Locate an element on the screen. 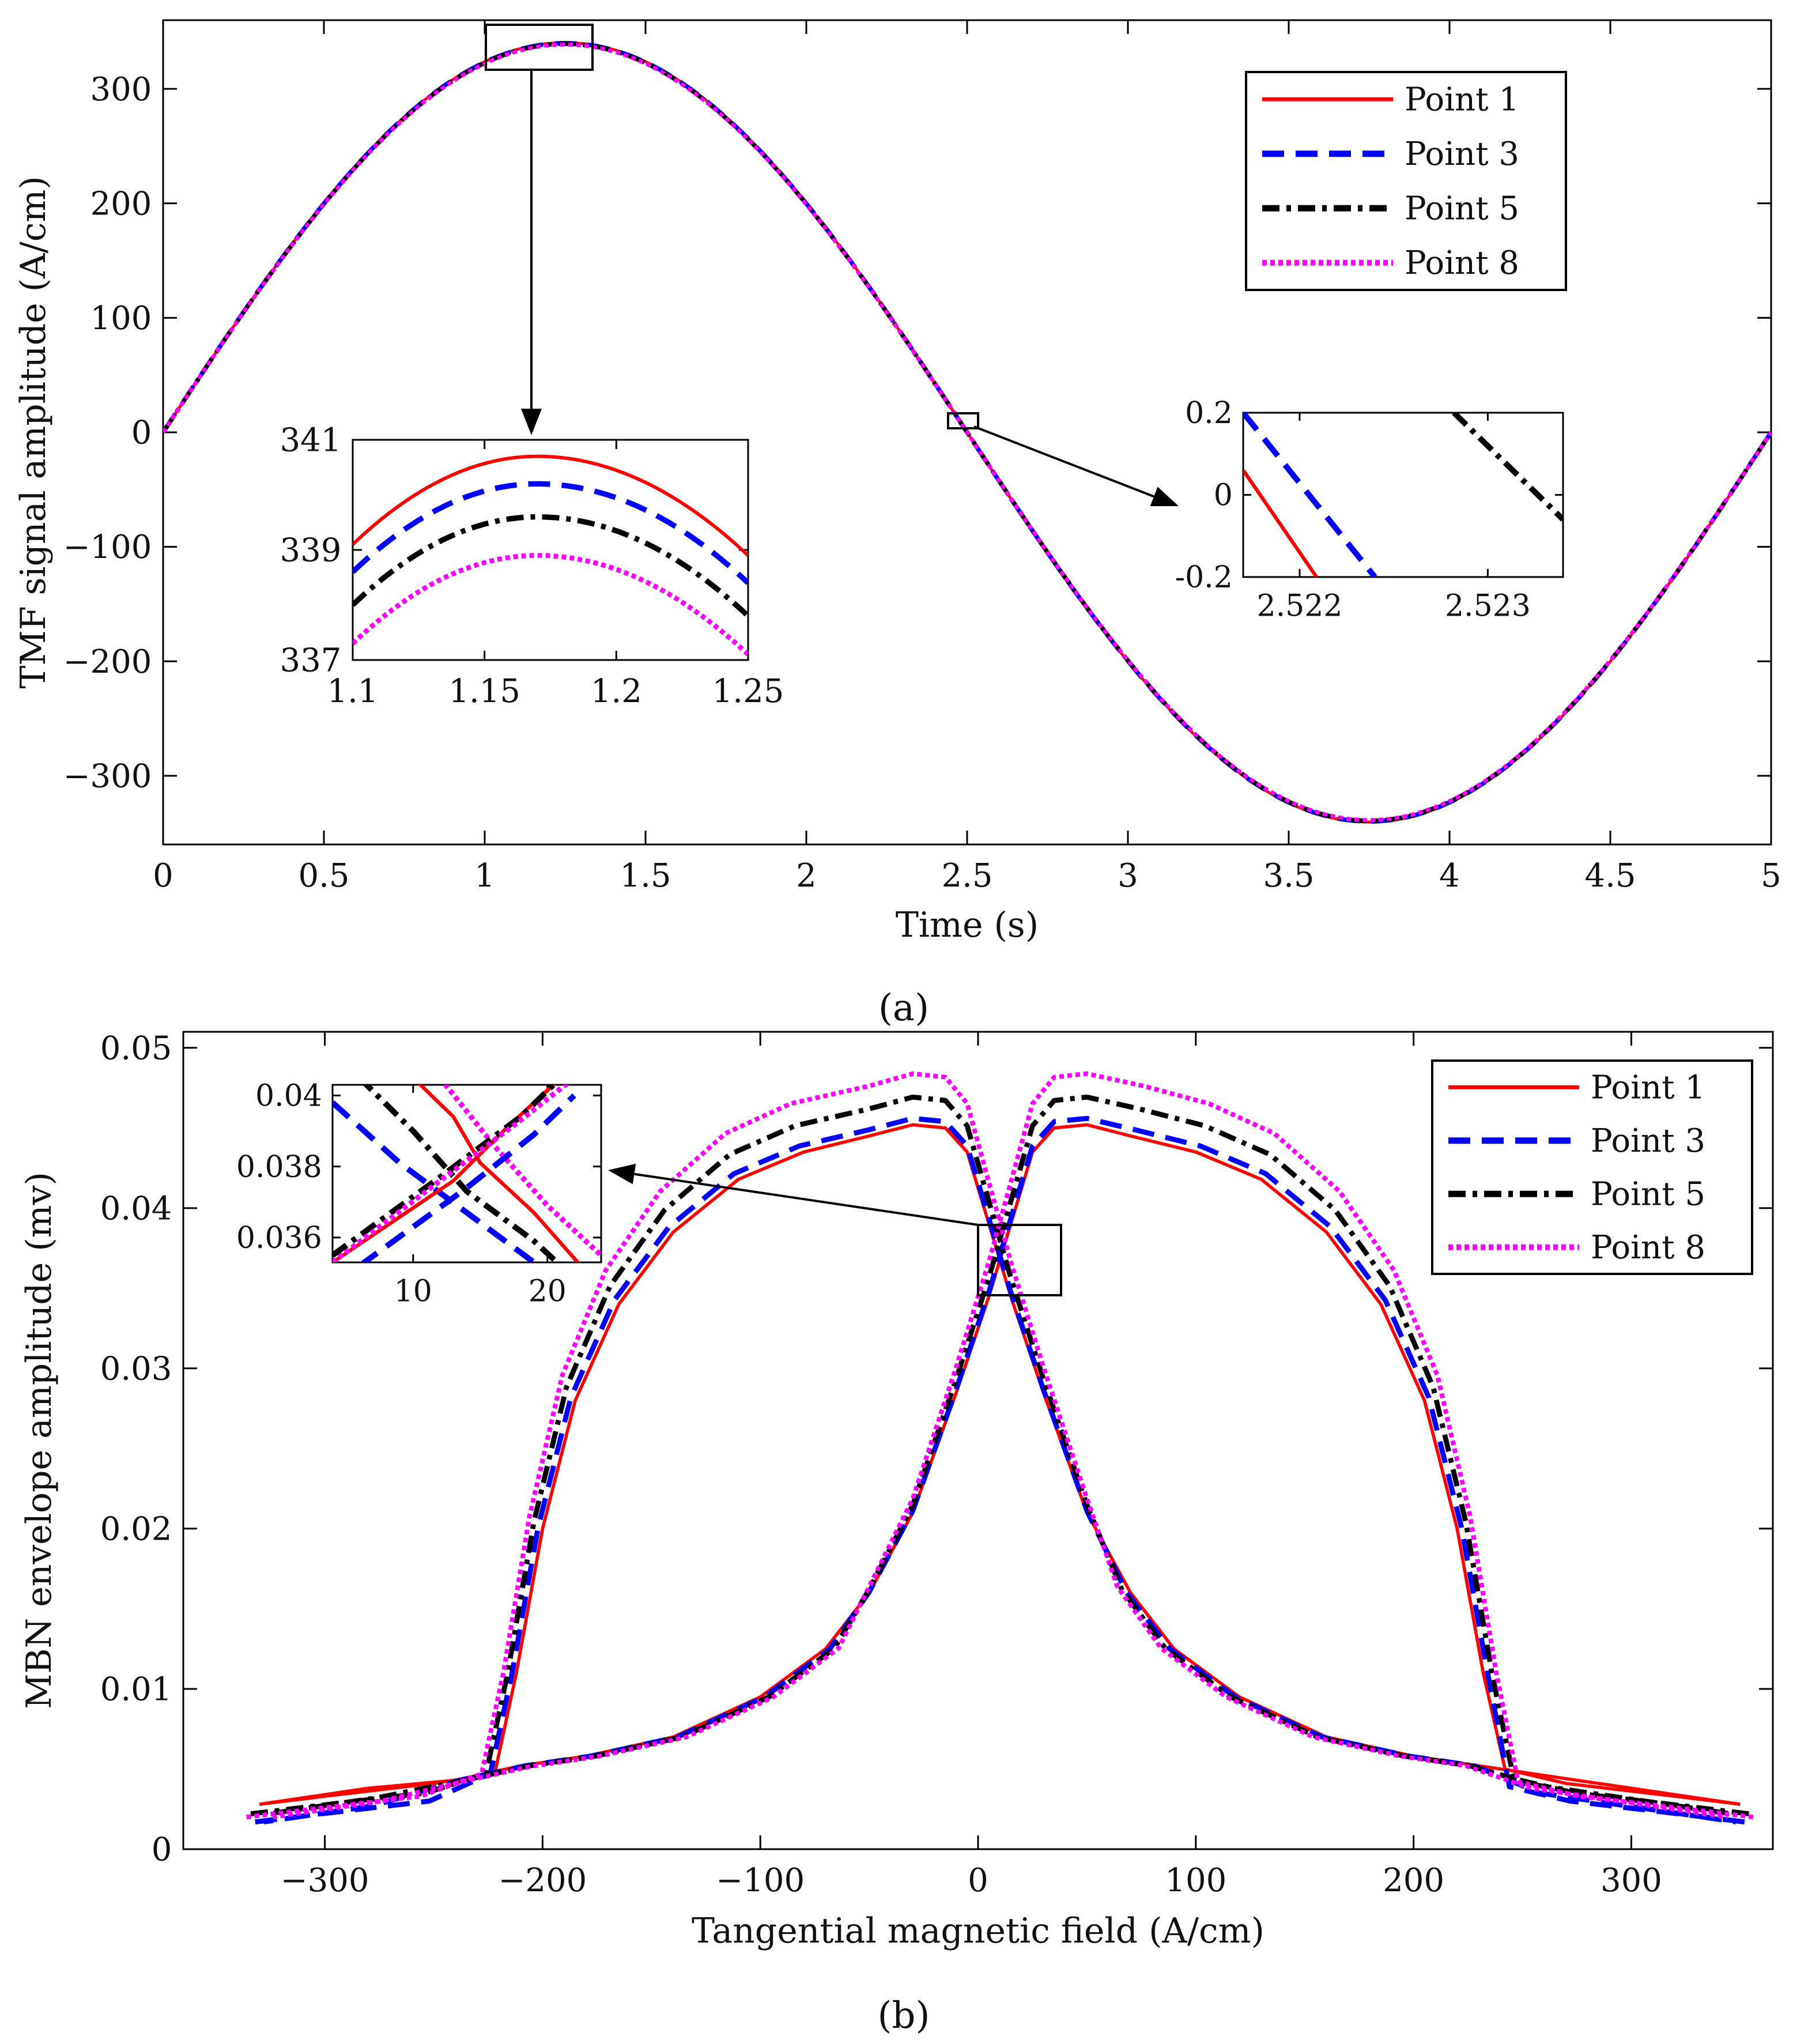 The height and width of the screenshot is (2044, 1808). panel-a-inset-peak-curves is located at coordinates (550, 556).